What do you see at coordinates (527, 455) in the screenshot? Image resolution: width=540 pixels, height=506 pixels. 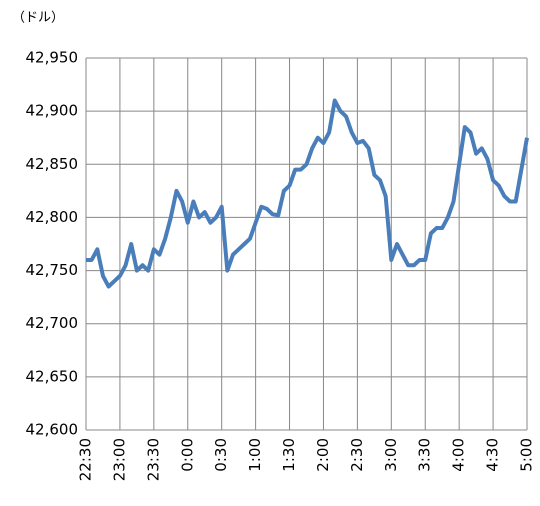 I see `x-tick-label: 5:00` at bounding box center [527, 455].